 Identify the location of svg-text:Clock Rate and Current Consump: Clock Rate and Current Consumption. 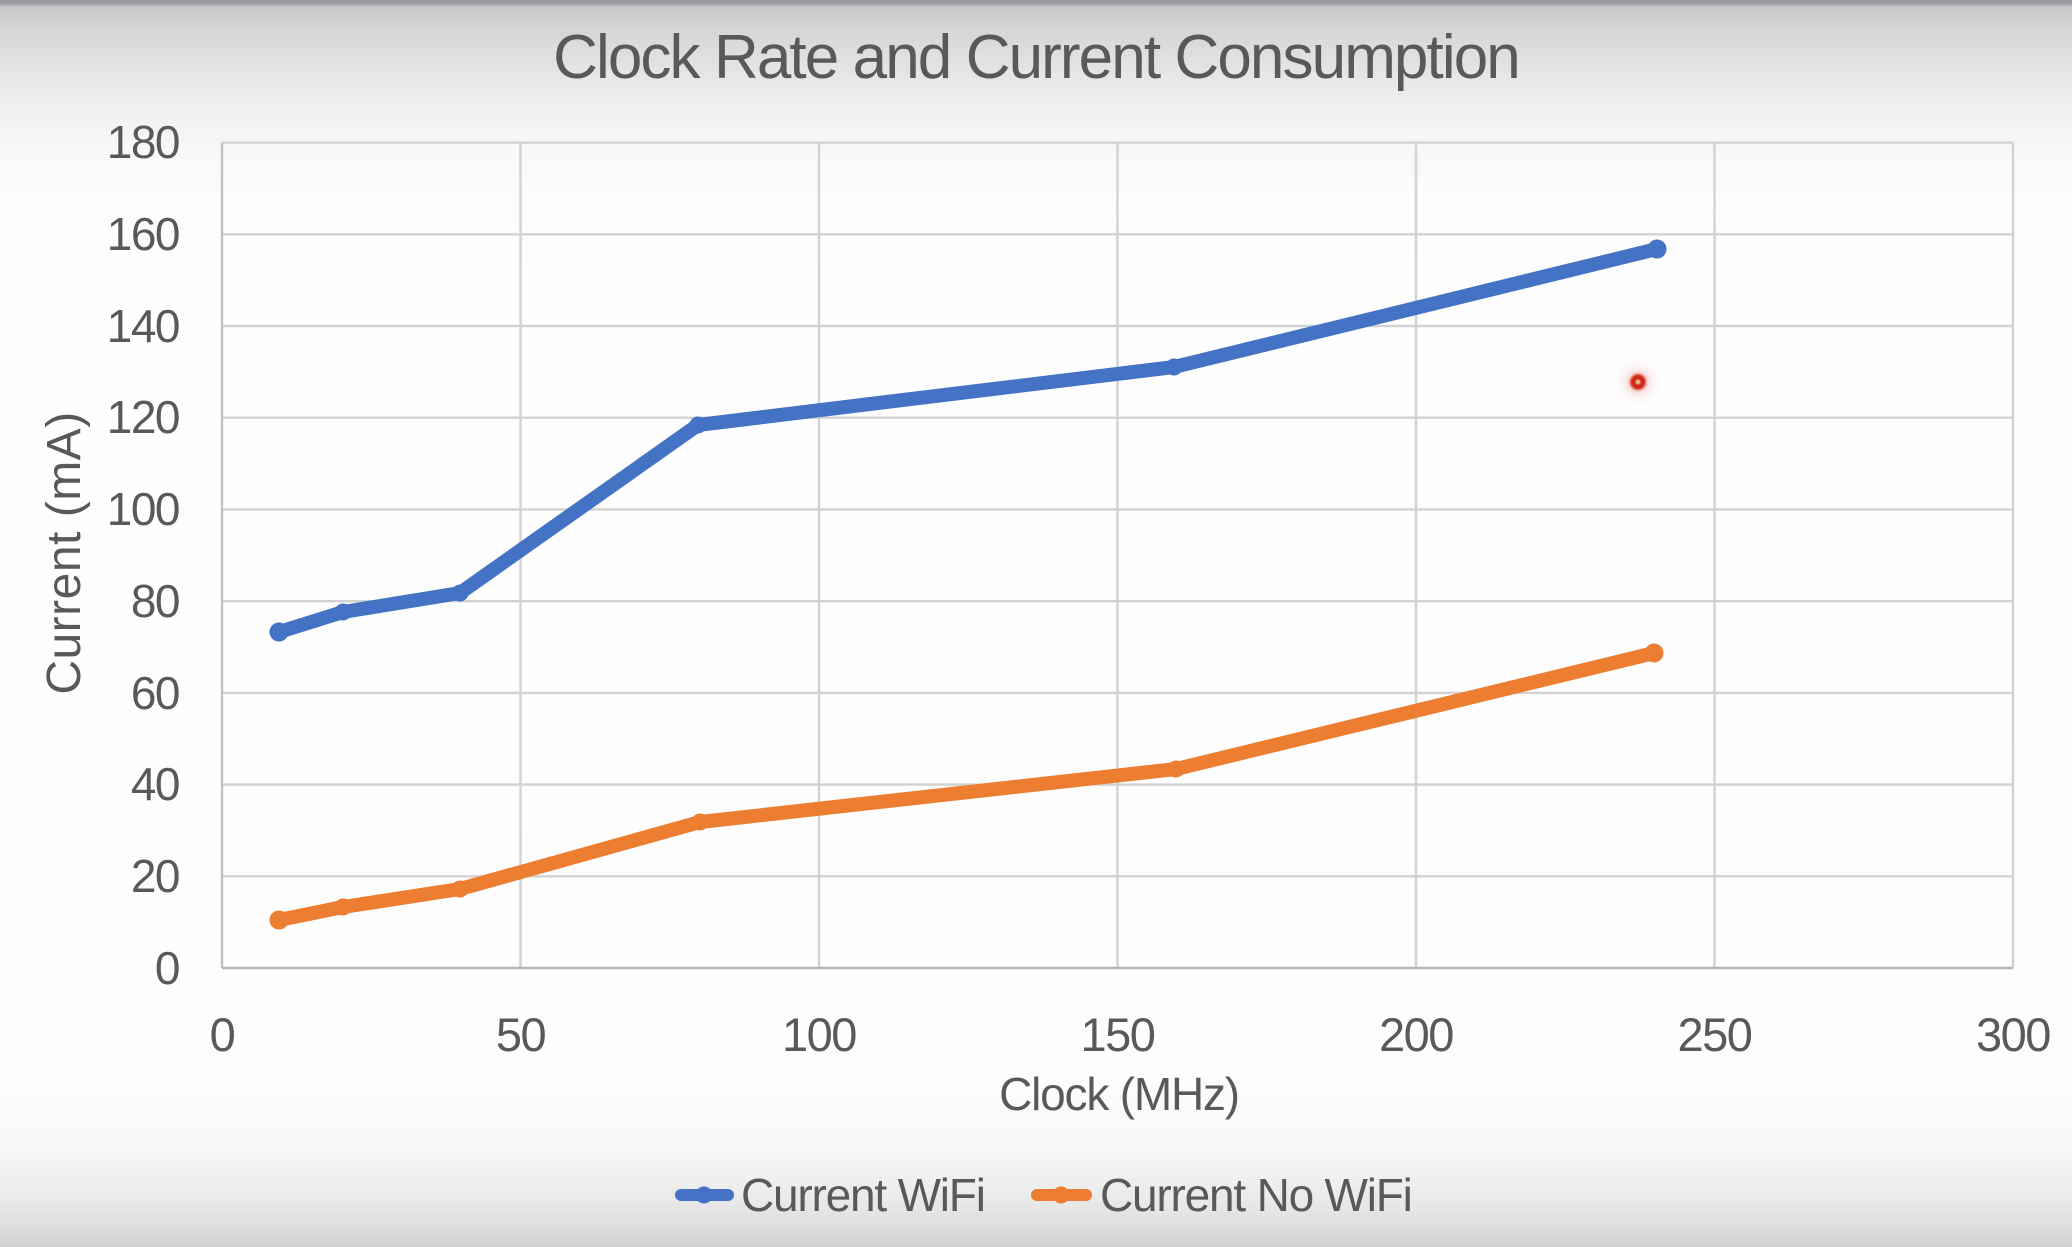
(1036, 57).